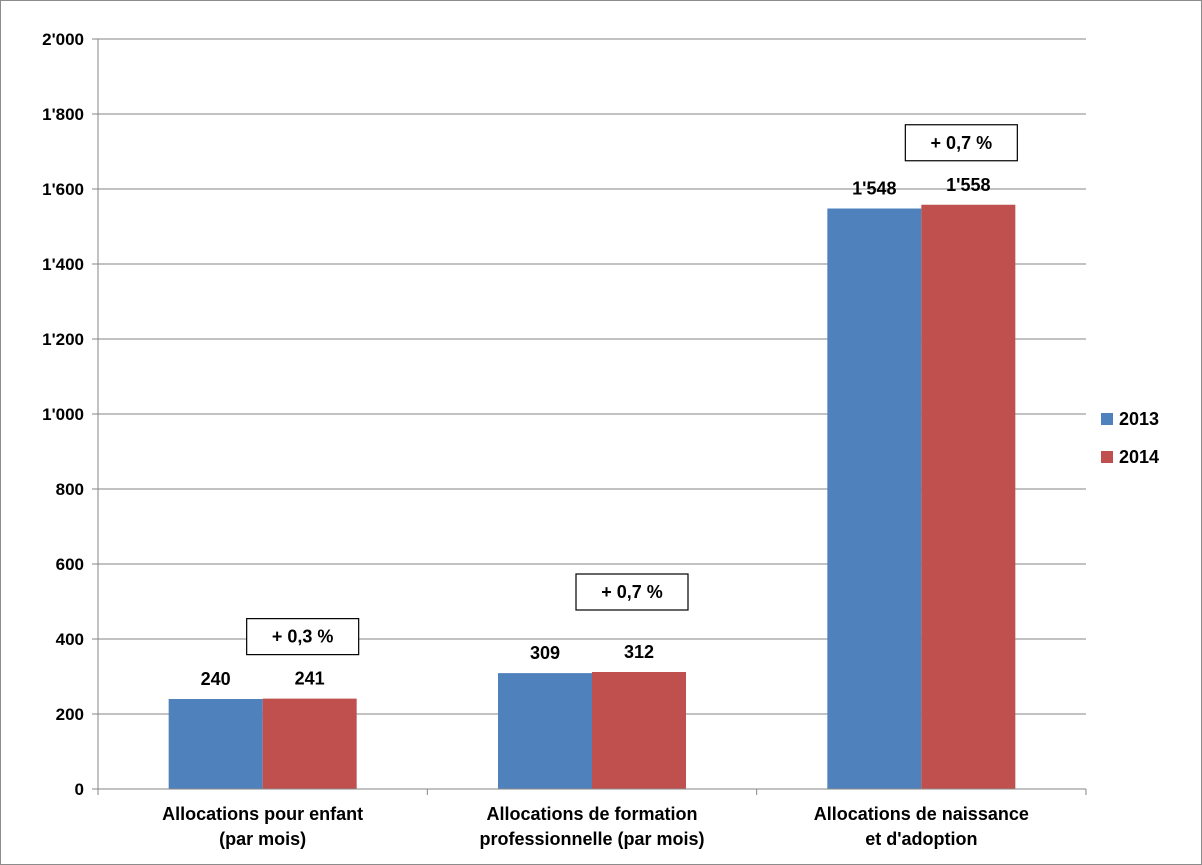  I want to click on x-category-label: Allocations de formation, so click(591, 814).